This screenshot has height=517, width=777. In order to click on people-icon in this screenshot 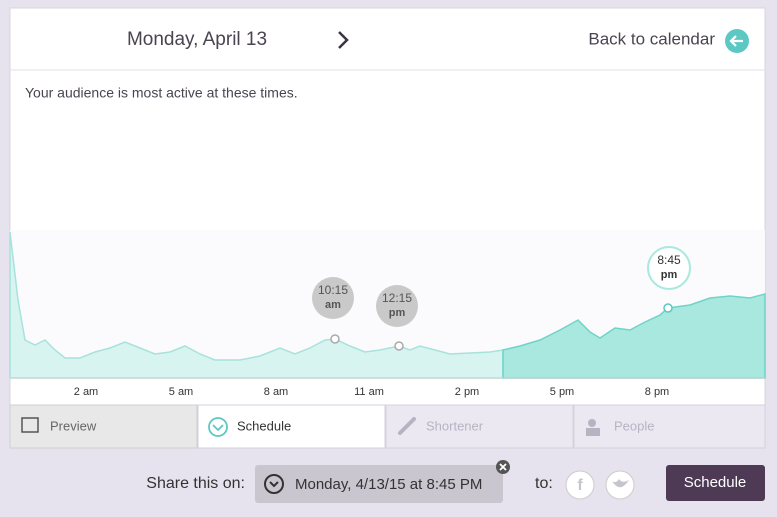, I will do `click(592, 423)`.